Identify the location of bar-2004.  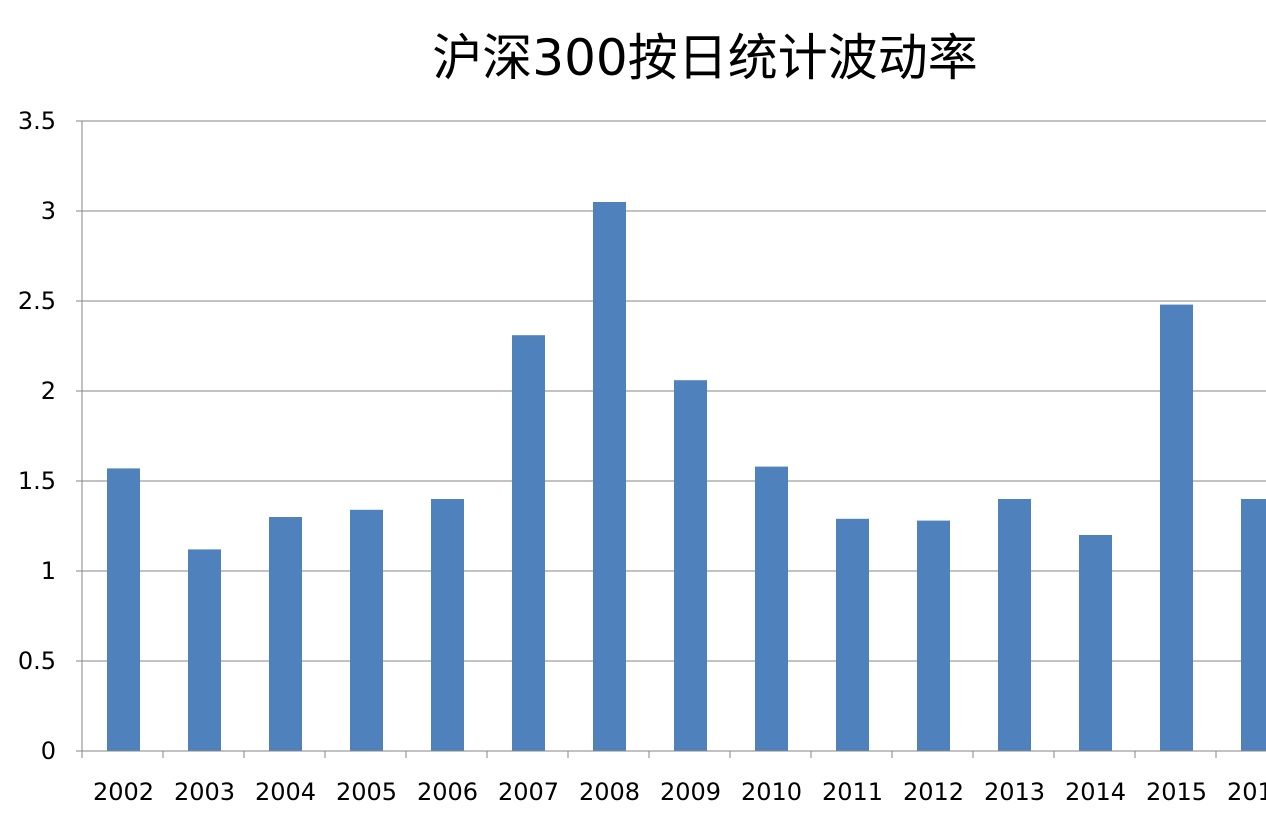
(285, 634).